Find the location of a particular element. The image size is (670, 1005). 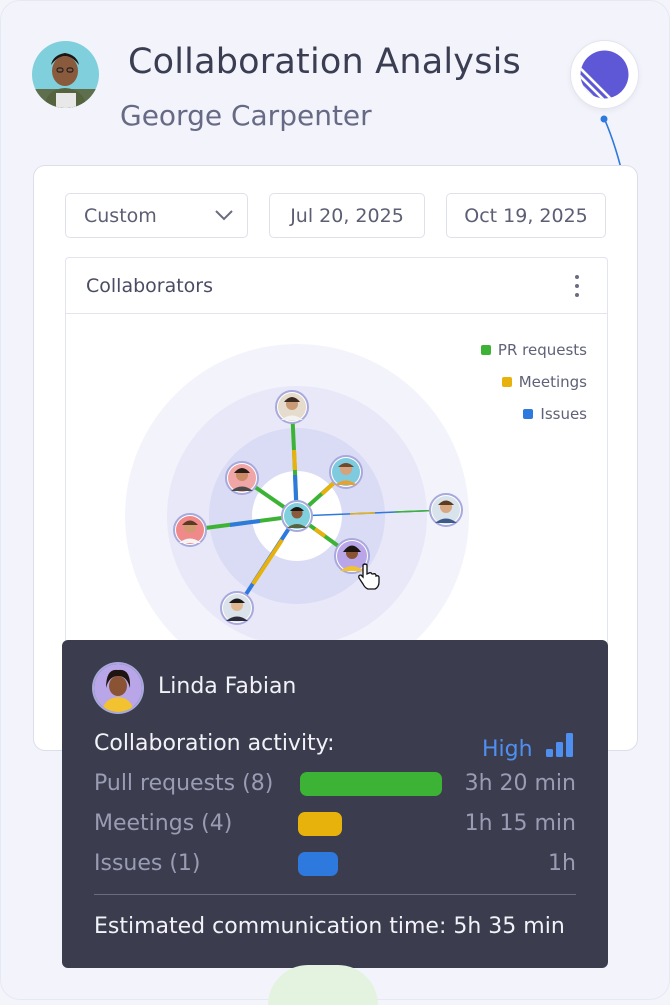

legend-item-pr: PR requests is located at coordinates (533, 350).